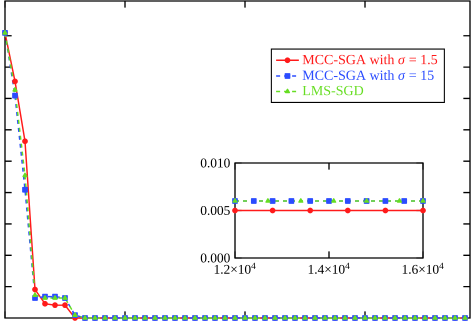  Describe the element at coordinates (368, 75) in the screenshot. I see `legend-label: MCC-SGA with σ = 15` at that location.